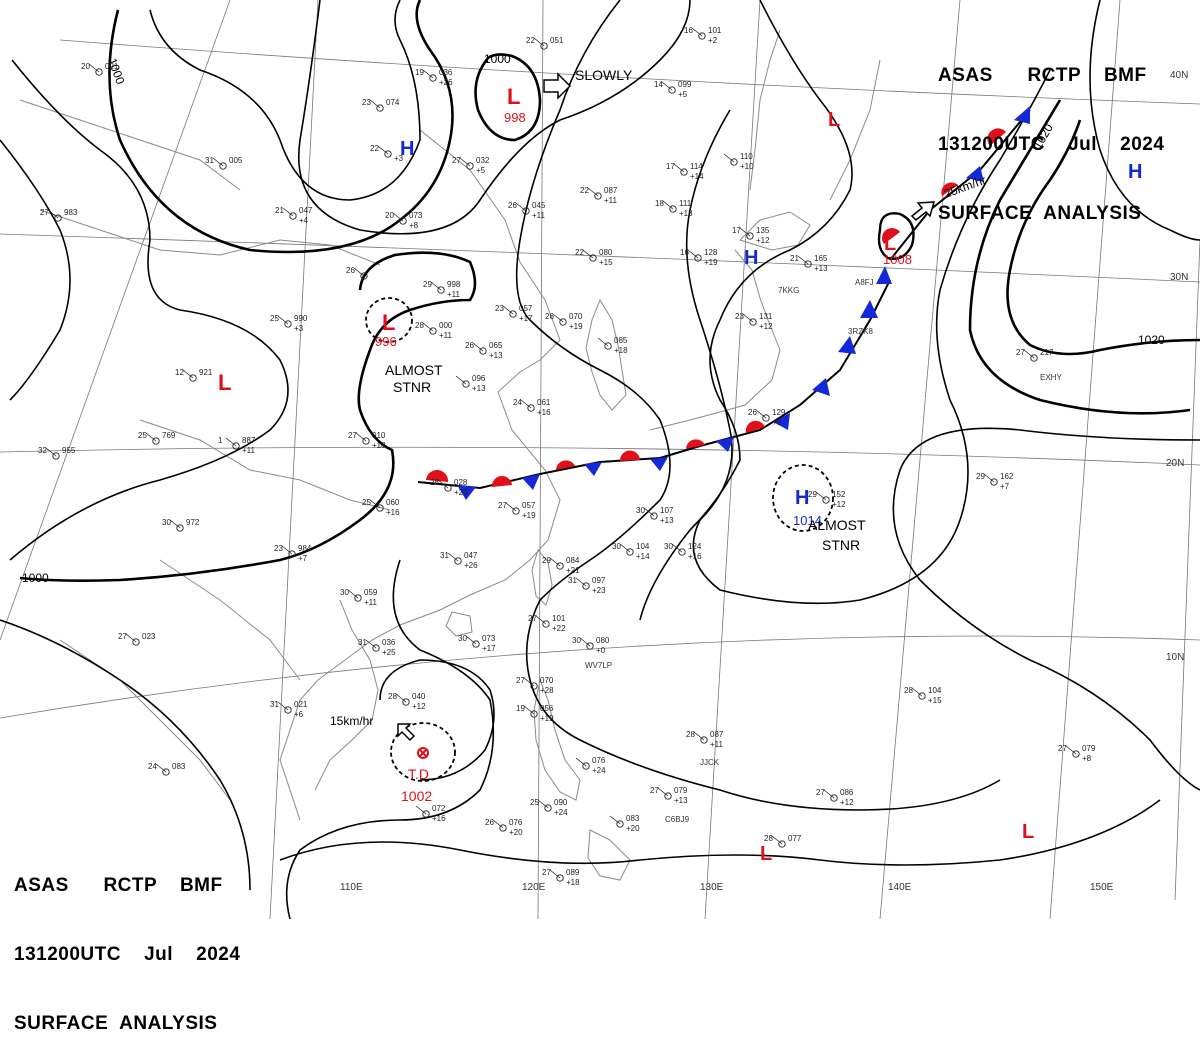  I want to click on station-pressure: 217, so click(1047, 352).